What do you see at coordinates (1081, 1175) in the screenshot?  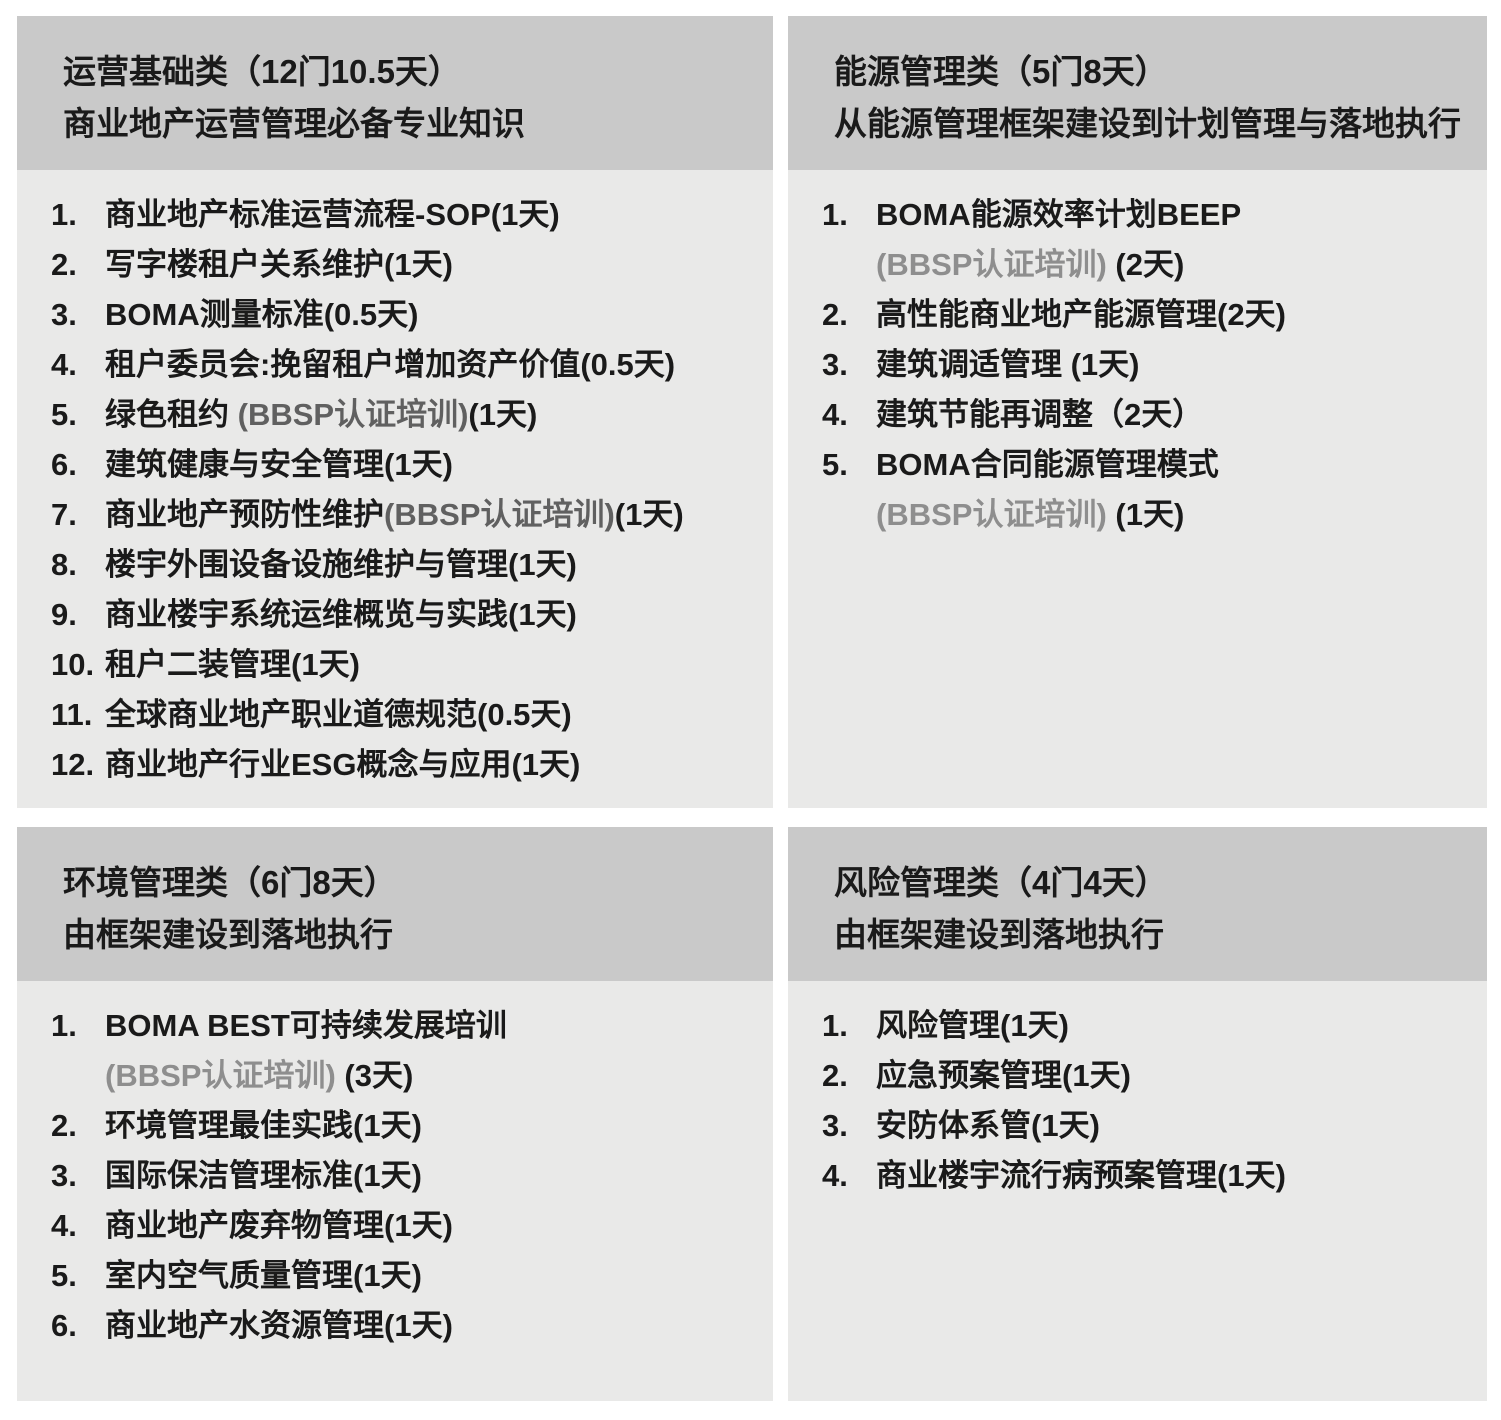 I see `course-item-line: 商业楼宇流行病预案管理(1天)` at bounding box center [1081, 1175].